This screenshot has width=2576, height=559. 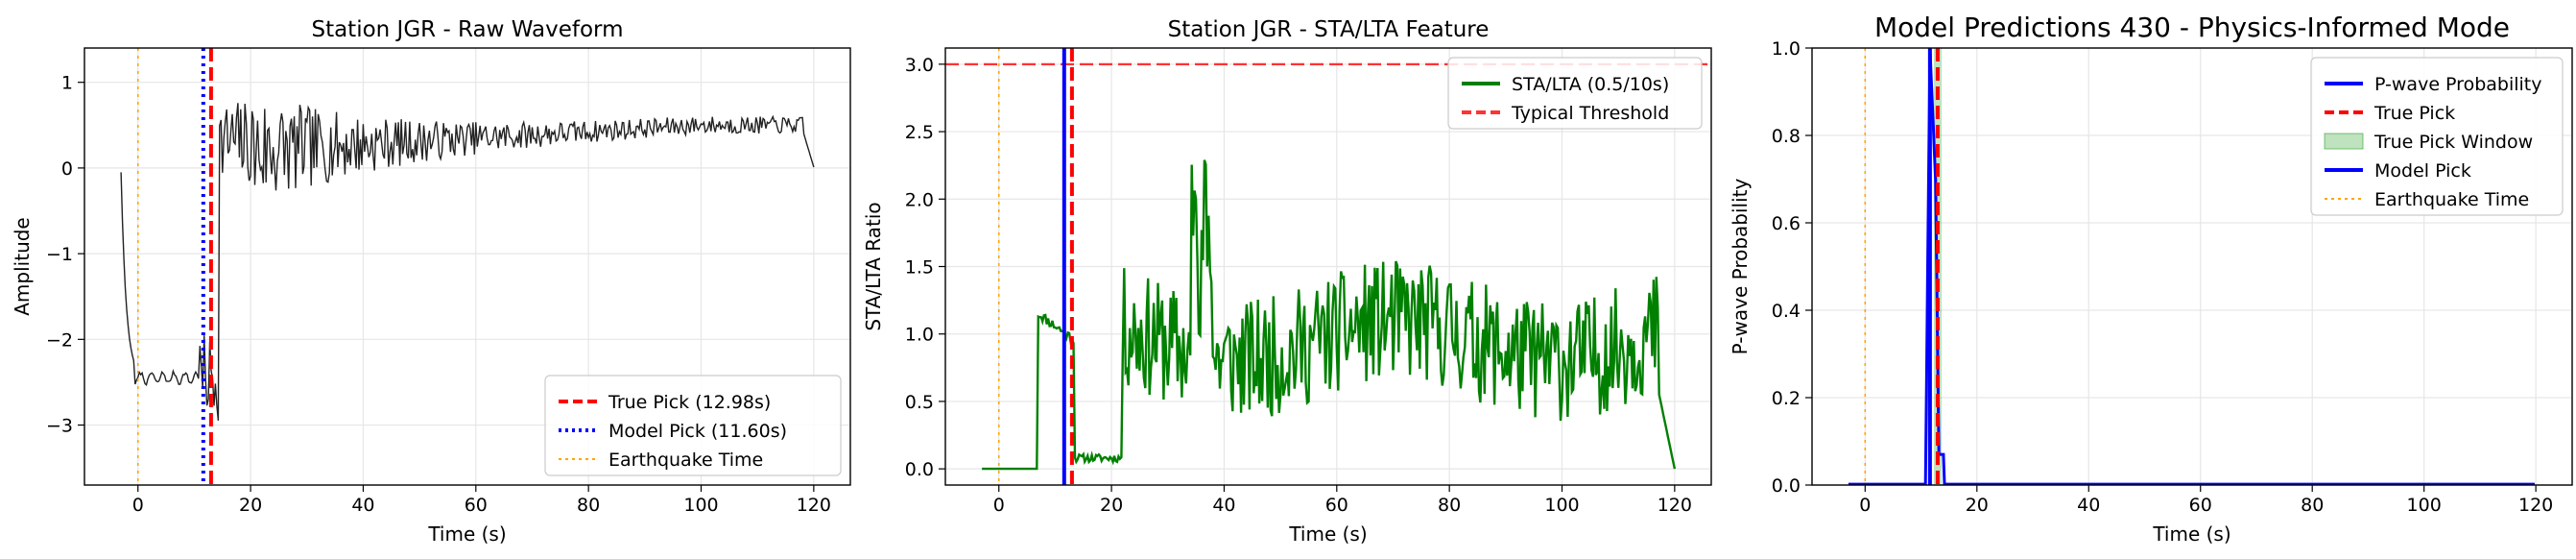 I want to click on y-tick-label: 1.5, so click(x=919, y=268).